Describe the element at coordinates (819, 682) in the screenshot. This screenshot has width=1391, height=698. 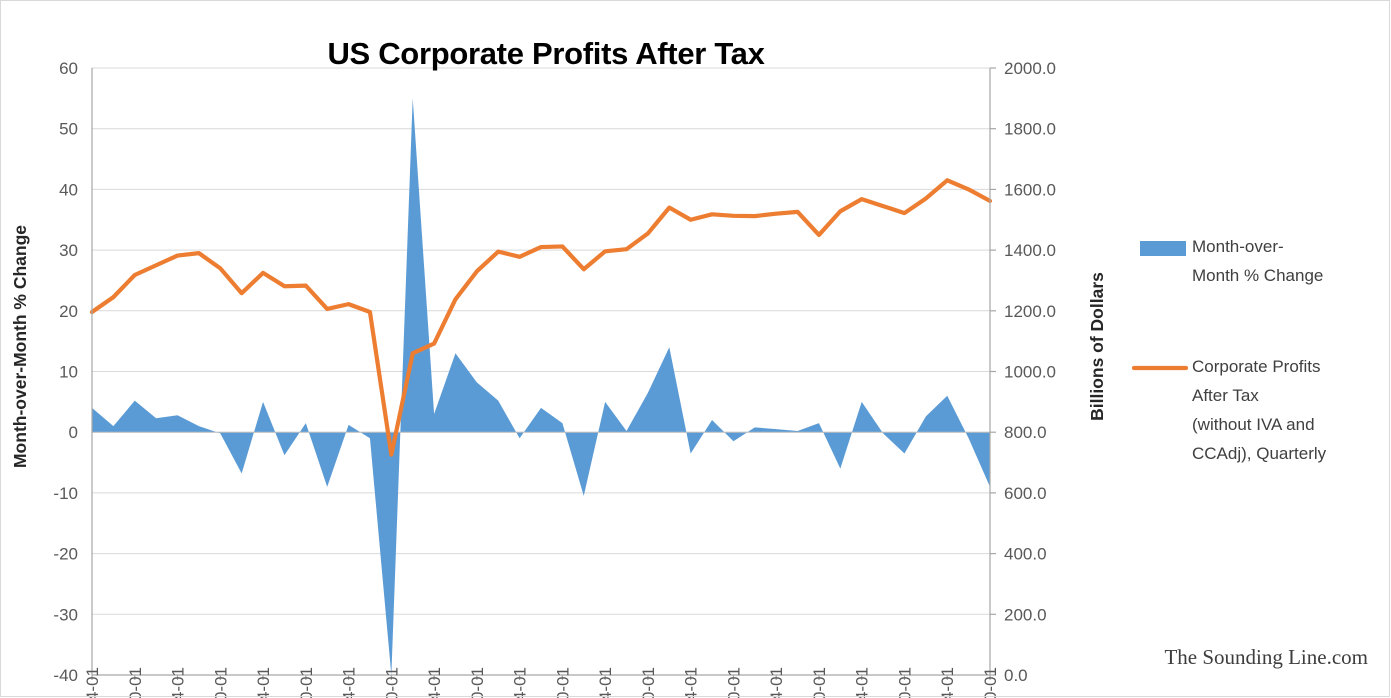
I see `x-axis-tick-label: 2013-10-01` at that location.